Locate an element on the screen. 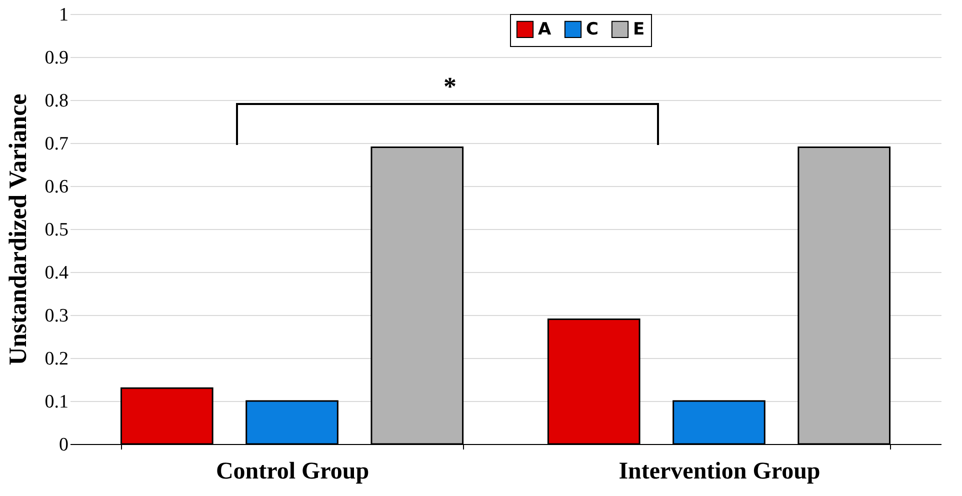  y-tick-label: 0 is located at coordinates (63, 445).